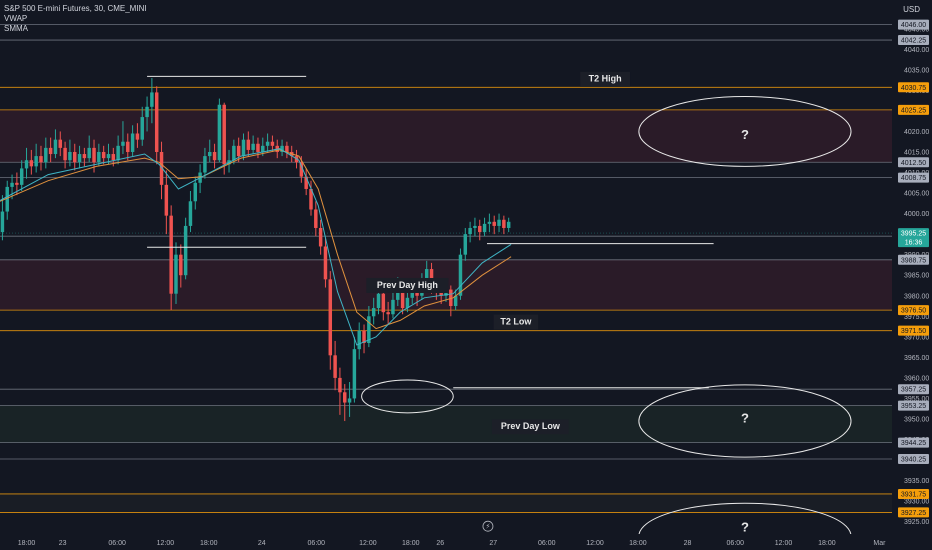 This screenshot has height=550, width=932. I want to click on vwap-legend: VWAP, so click(16, 18).